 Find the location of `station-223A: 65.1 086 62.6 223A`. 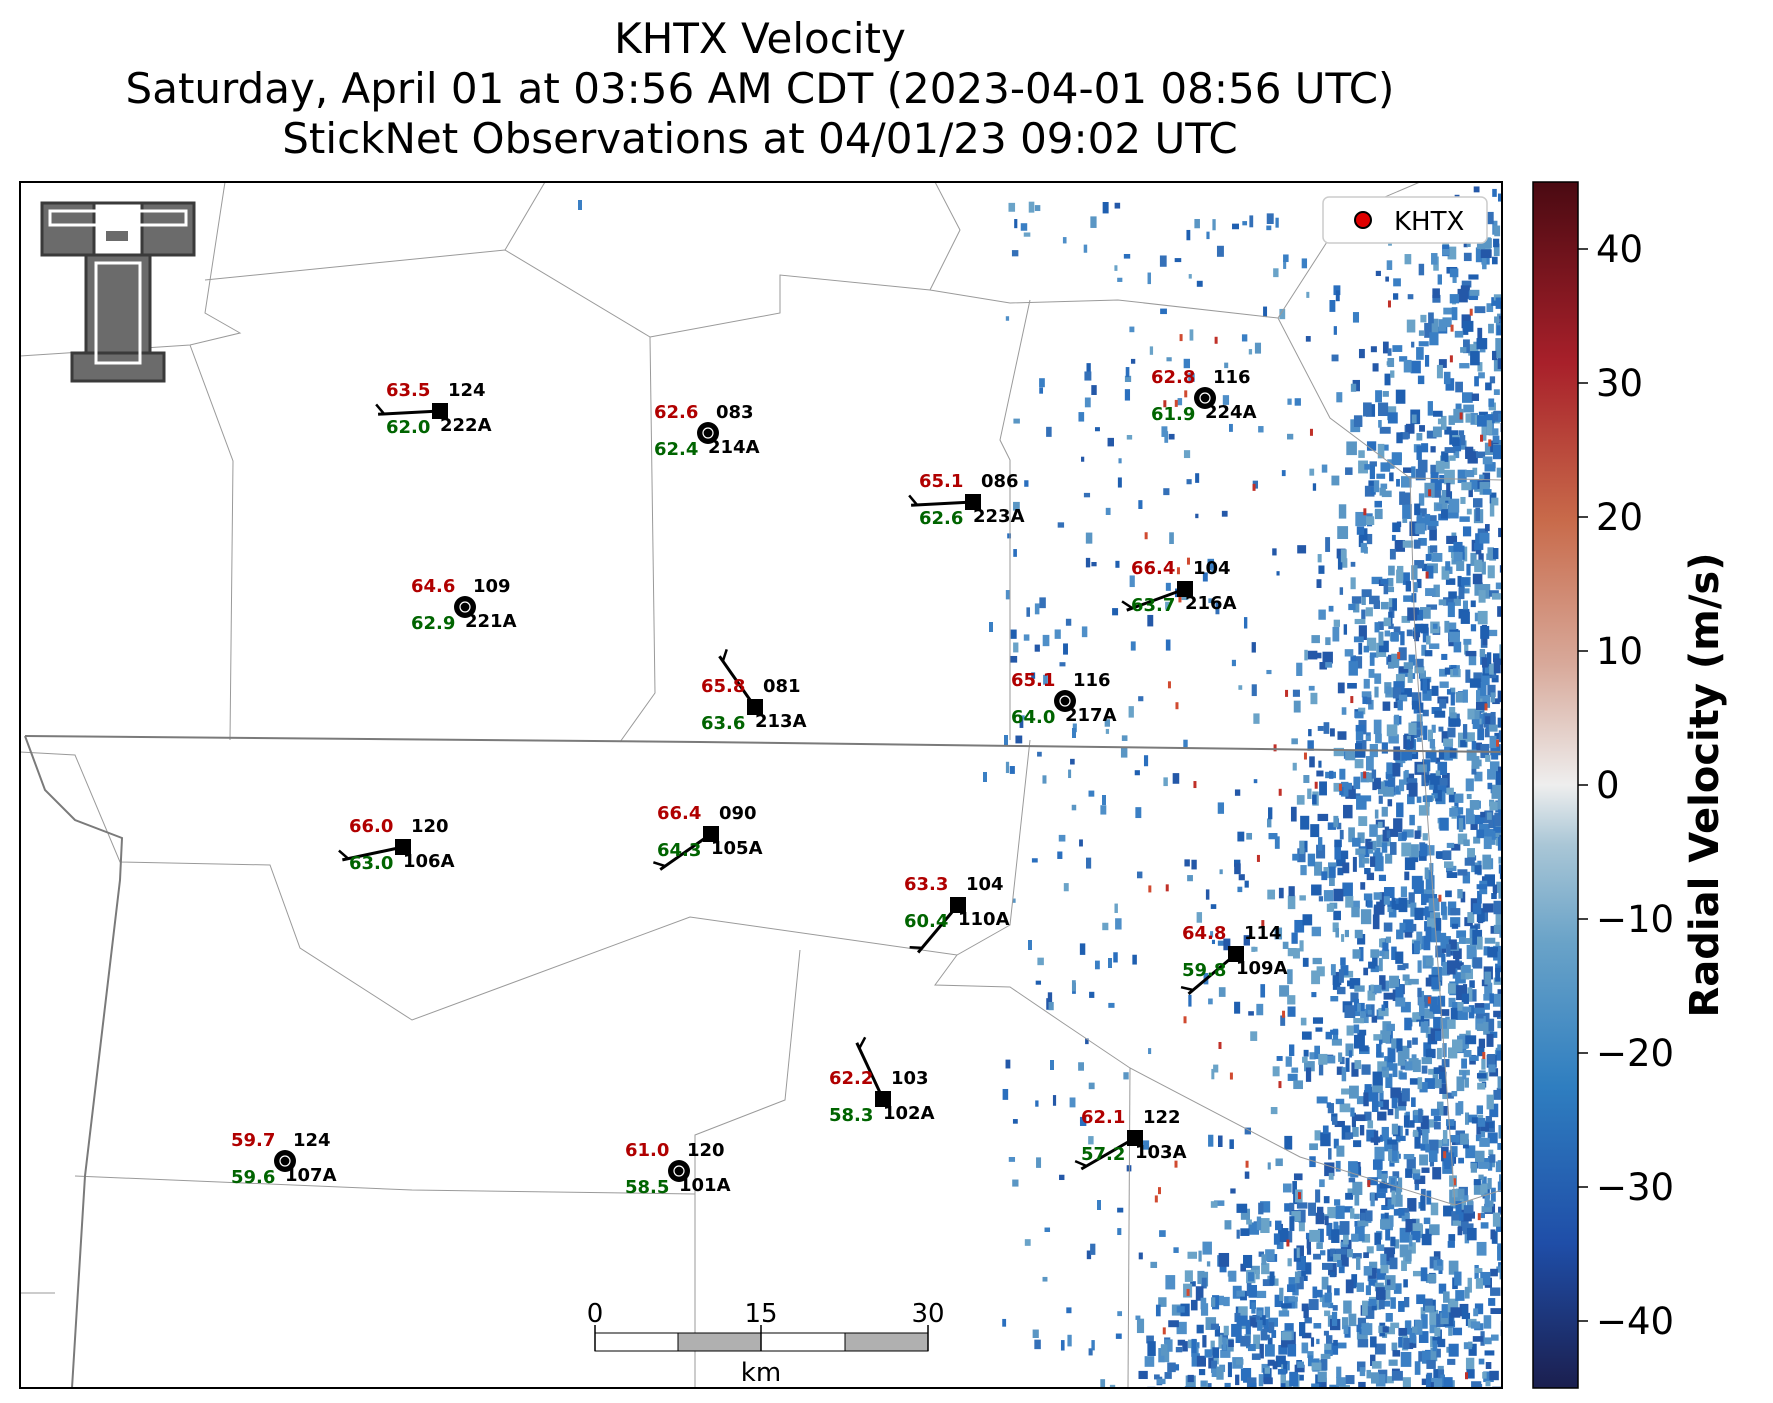

station-223A: 65.1 086 62.6 223A is located at coordinates (966, 500).